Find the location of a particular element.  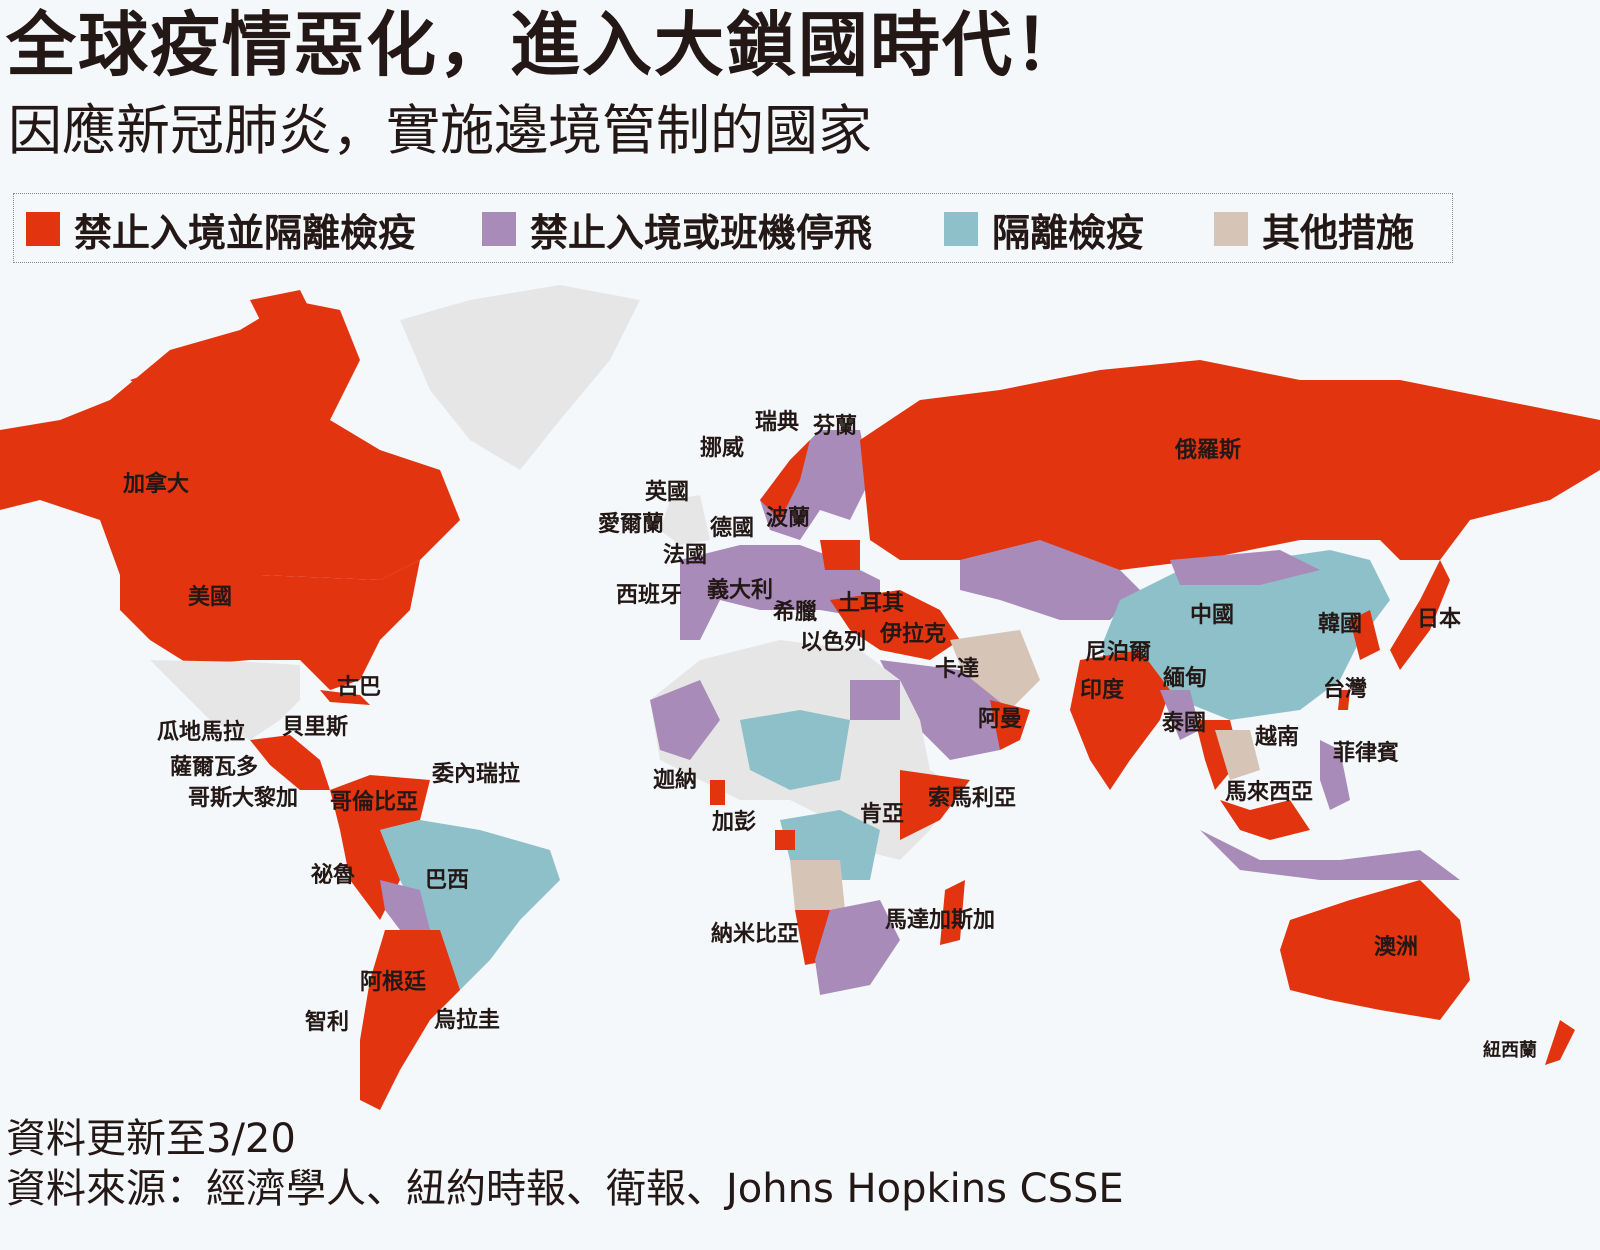

label-qatar: 卡達 is located at coordinates (957, 669).